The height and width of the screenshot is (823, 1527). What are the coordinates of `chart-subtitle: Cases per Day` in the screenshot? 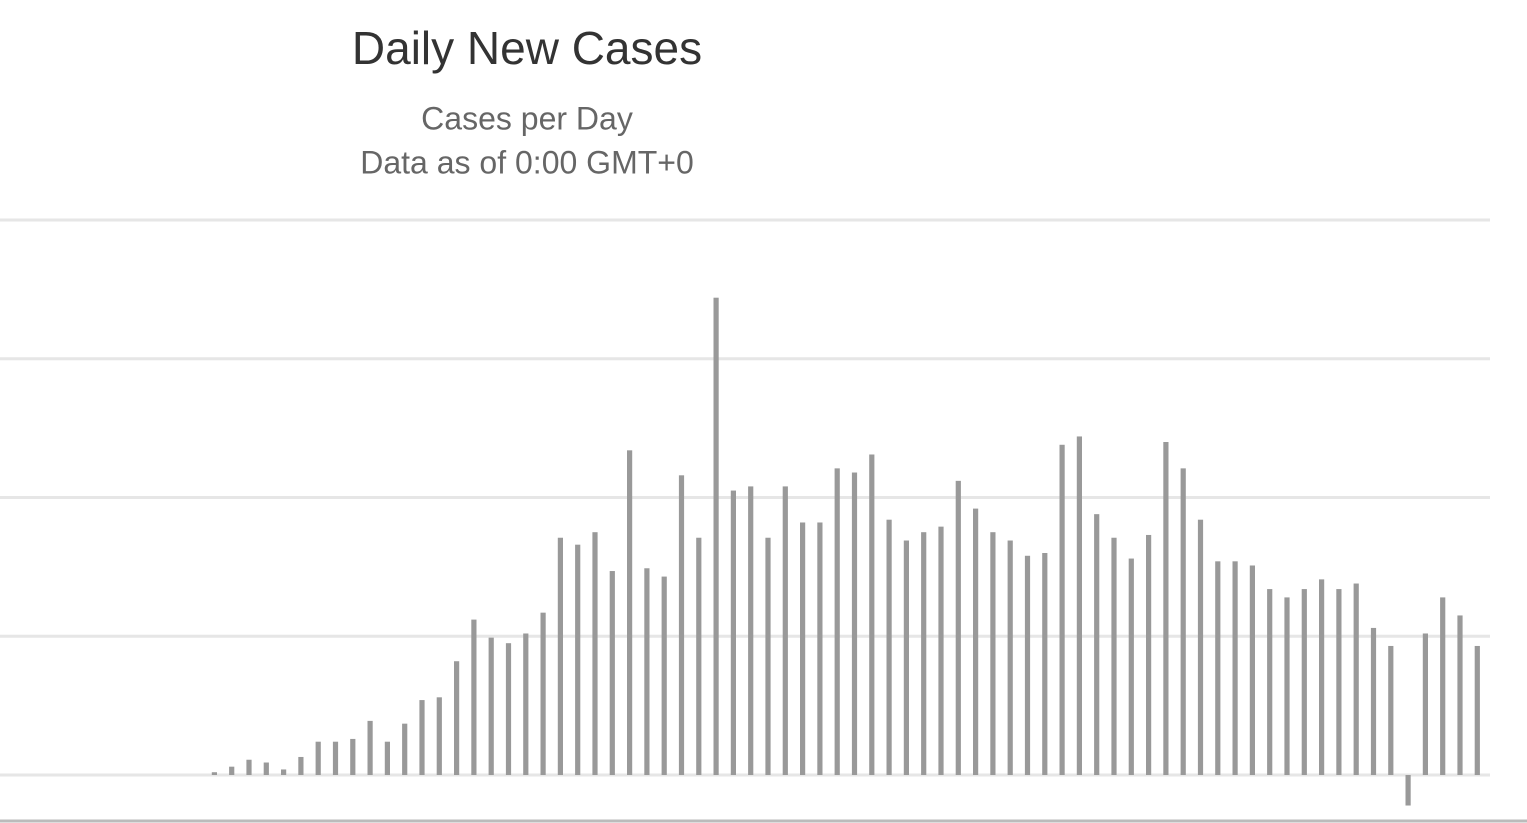 It's located at (527, 118).